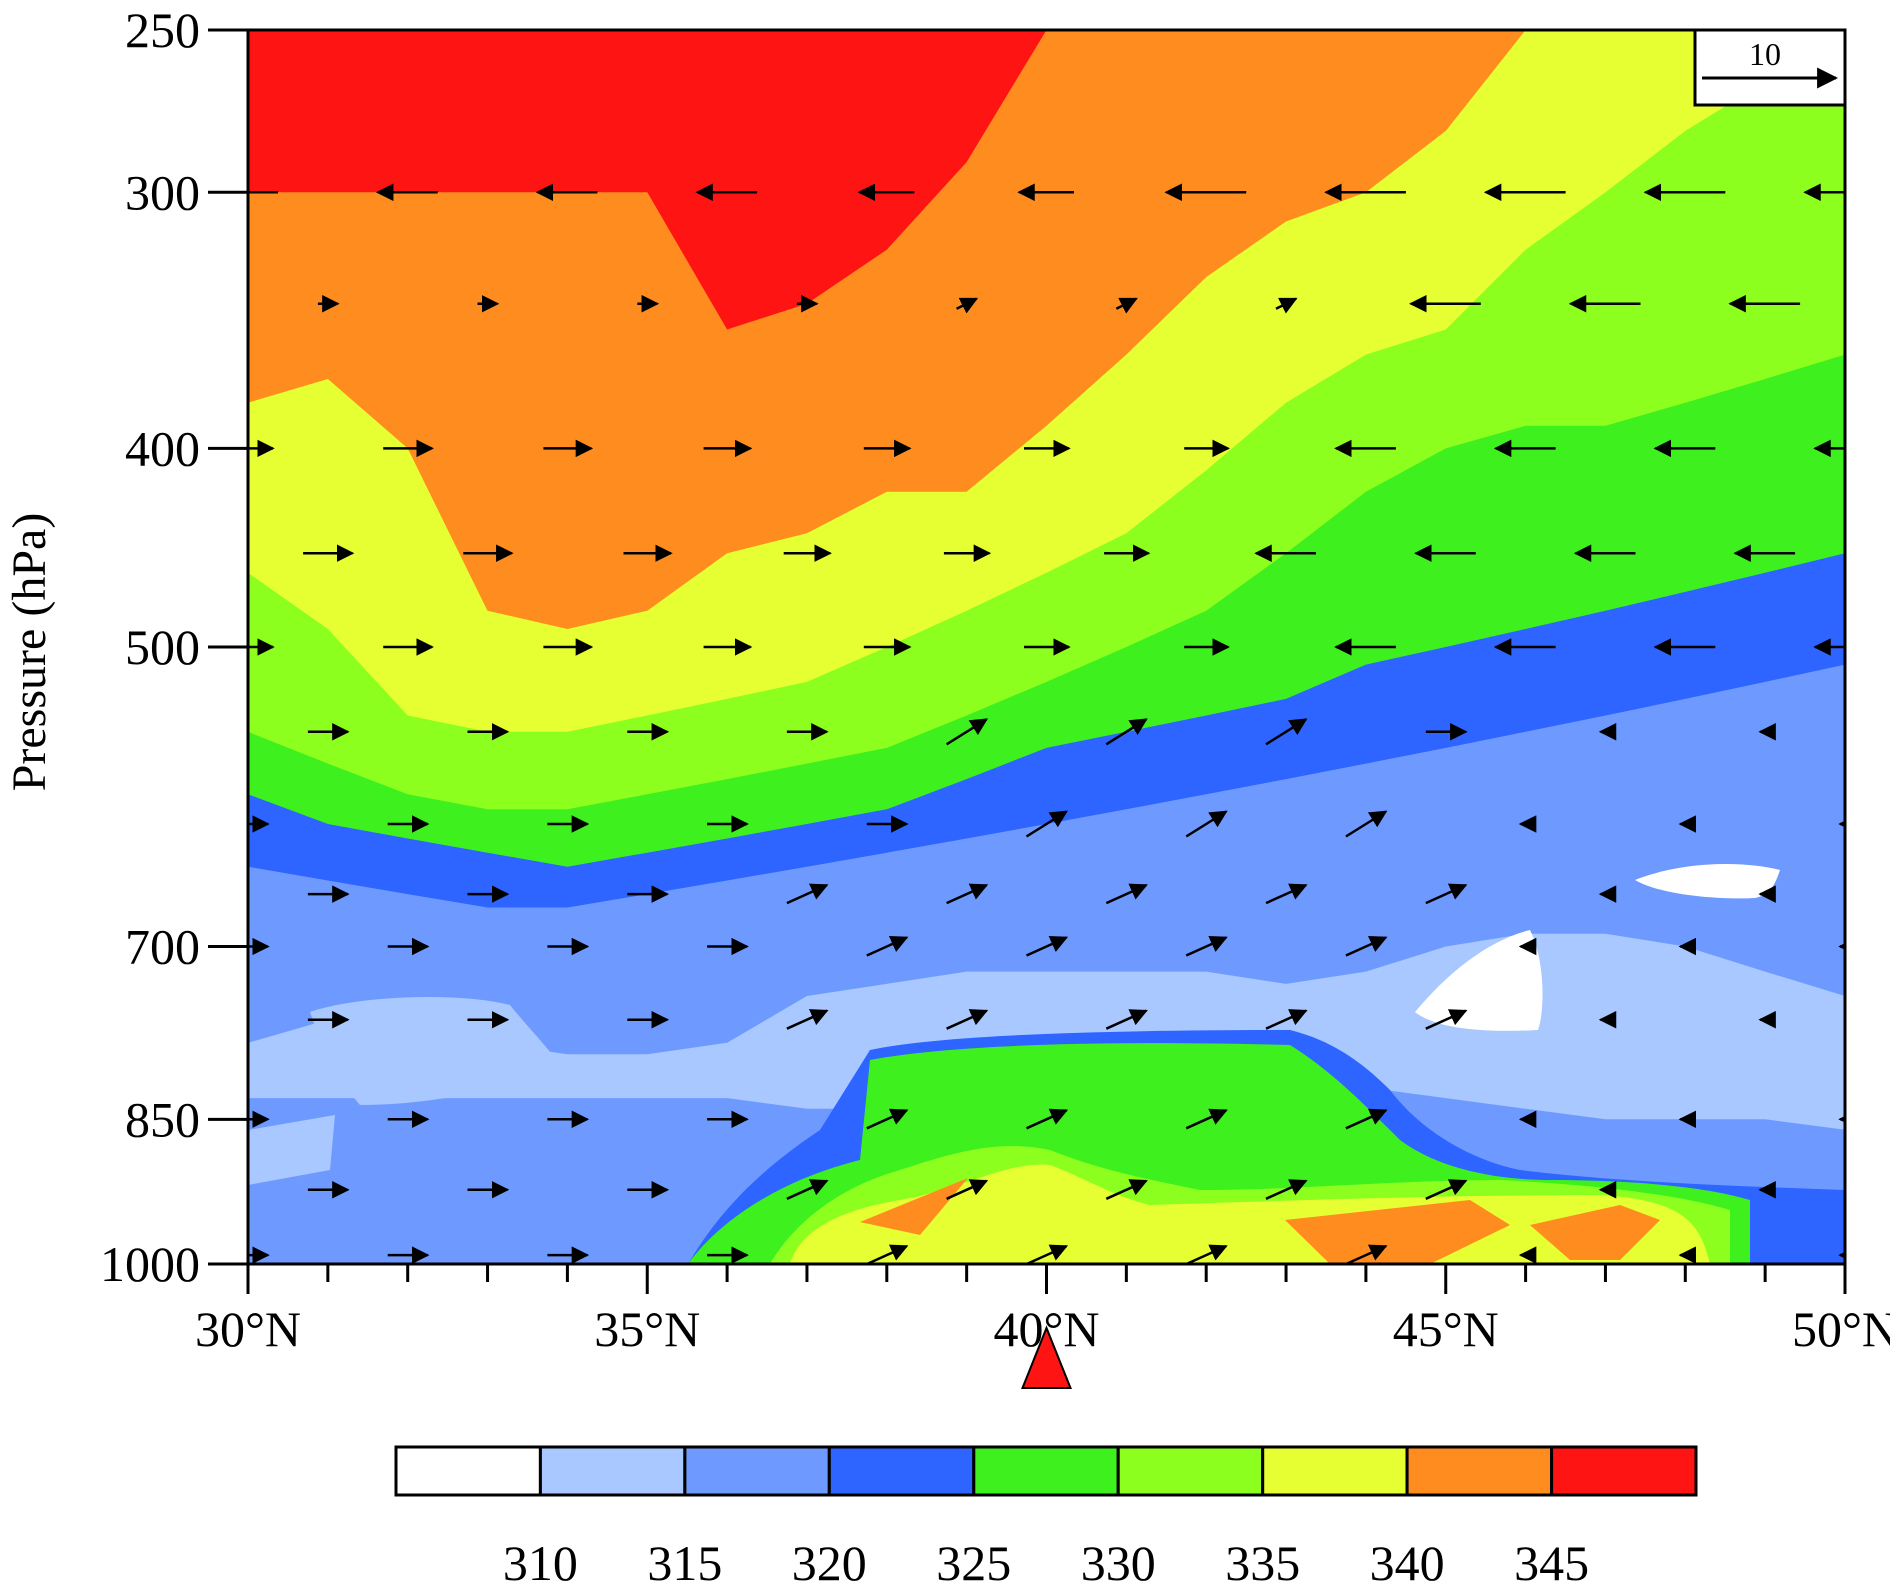 This screenshot has width=1890, height=1587. I want to click on colorbar-label: 330, so click(1118, 1561).